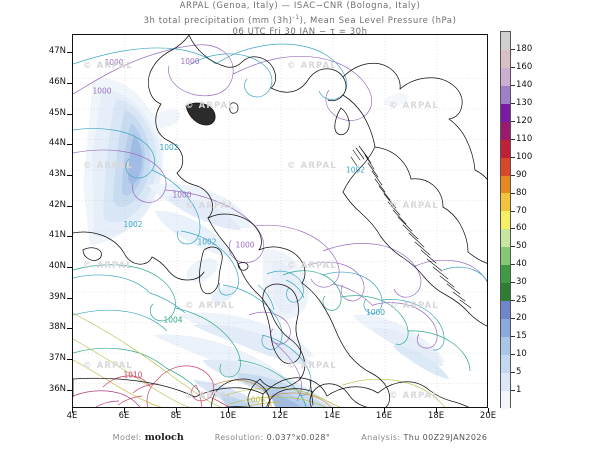  Describe the element at coordinates (57, 112) in the screenshot. I see `lat-tick-label: 45N` at that location.